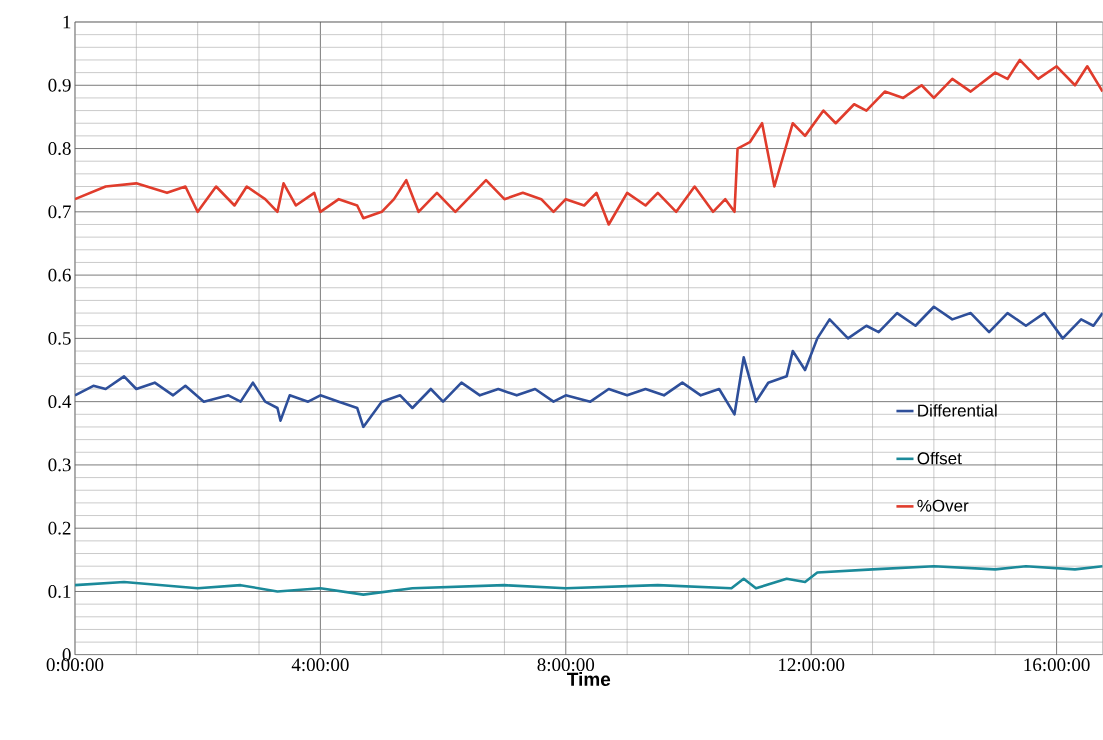 This screenshot has width=1103, height=740. What do you see at coordinates (566, 665) in the screenshot?
I see `x-tick-label: 8:00:00` at bounding box center [566, 665].